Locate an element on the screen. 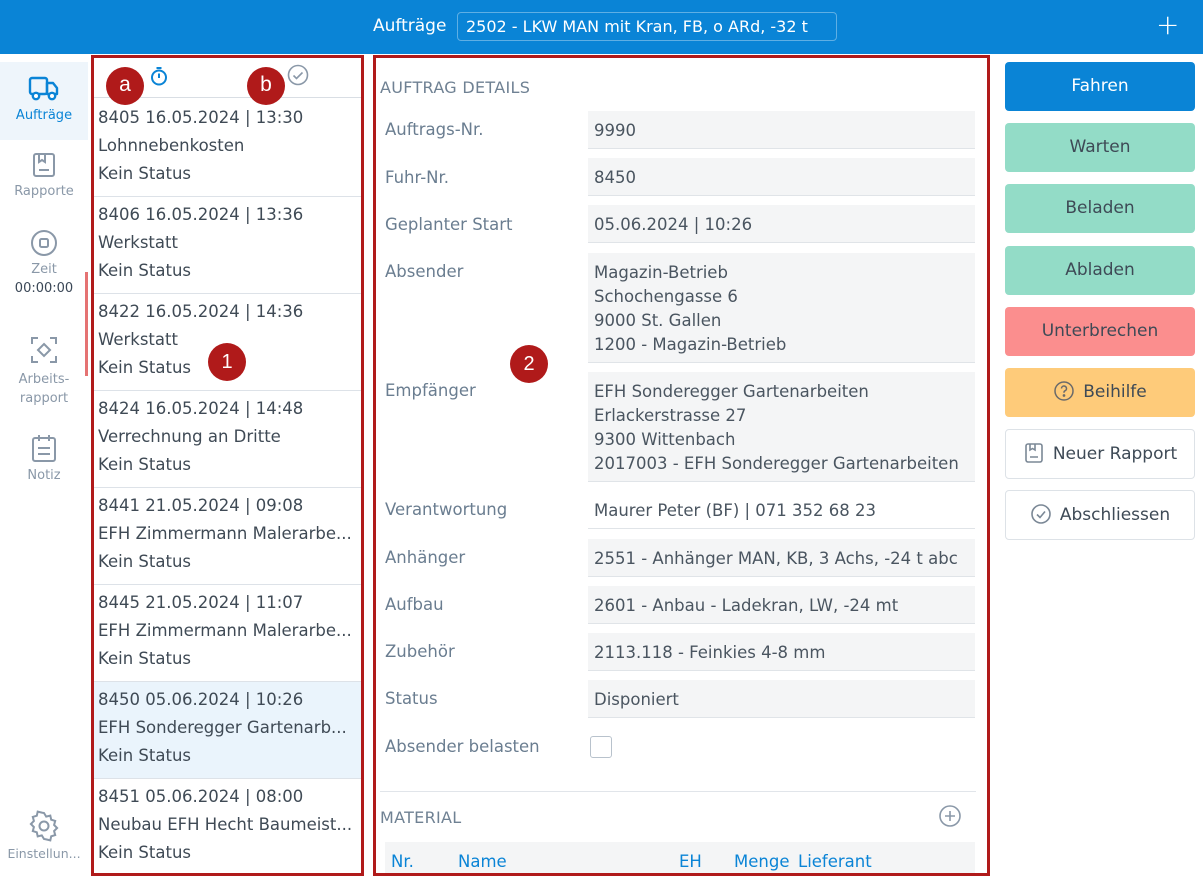 The height and width of the screenshot is (876, 1203). col-menge: Menge is located at coordinates (762, 861).